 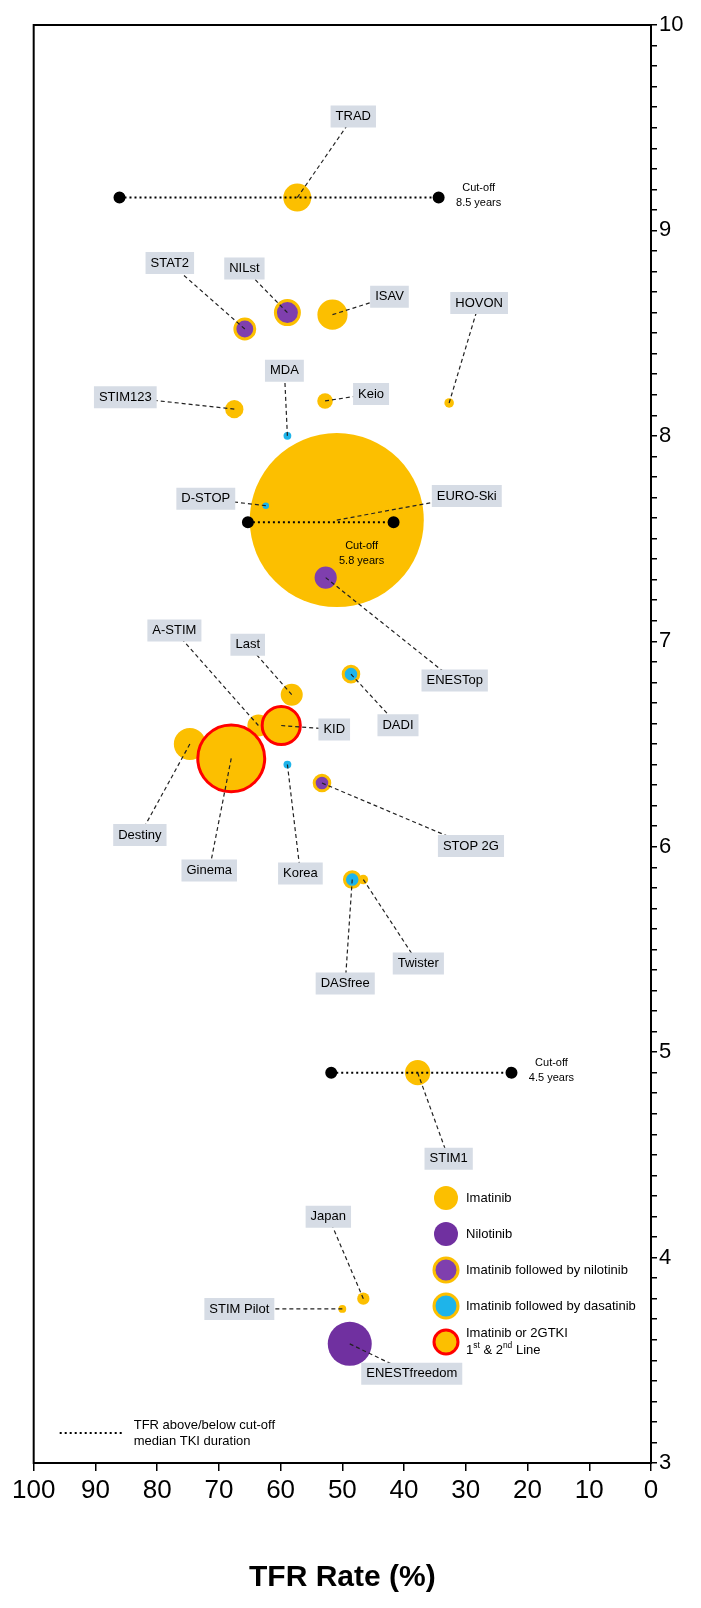 I want to click on annotation: DASfree, so click(x=345, y=983).